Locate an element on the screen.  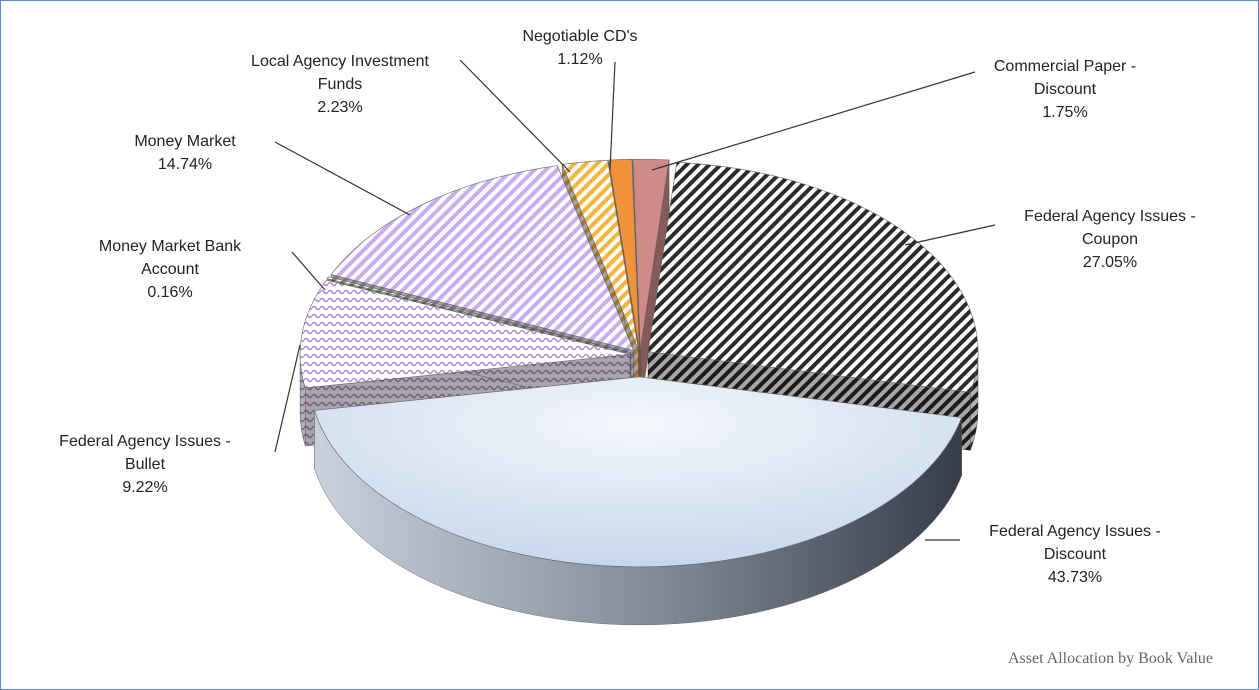
category-label: Commercial Paper - Discount is located at coordinates (1065, 78).